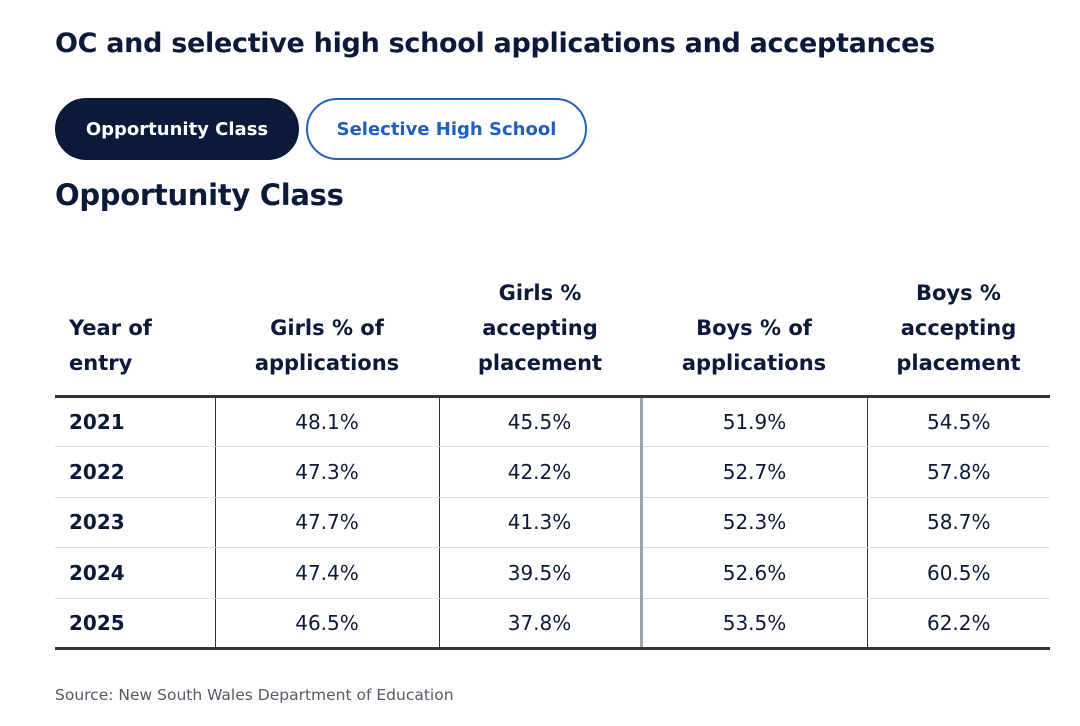 The height and width of the screenshot is (726, 1080). I want to click on cell-girls-accepting: 39.5%, so click(539, 573).